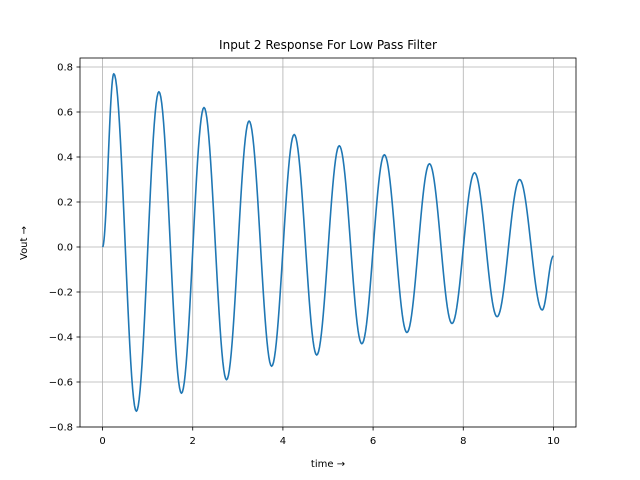 The height and width of the screenshot is (480, 640). Describe the element at coordinates (65, 113) in the screenshot. I see `y-tick-label: 0.6` at that location.